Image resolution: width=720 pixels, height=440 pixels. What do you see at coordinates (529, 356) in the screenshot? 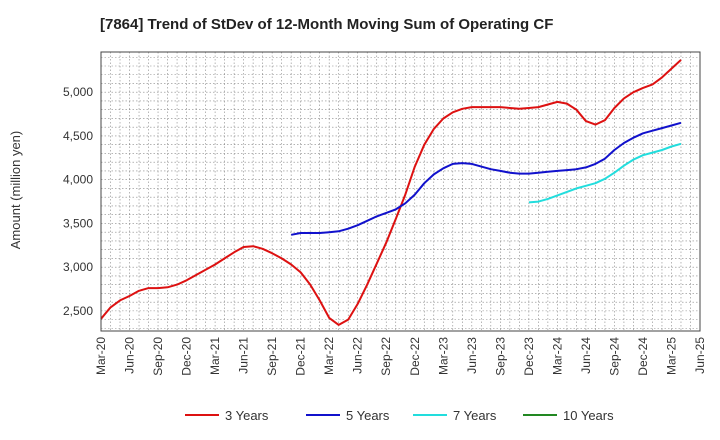
I see `x-tick-label: Dec-23` at bounding box center [529, 356].